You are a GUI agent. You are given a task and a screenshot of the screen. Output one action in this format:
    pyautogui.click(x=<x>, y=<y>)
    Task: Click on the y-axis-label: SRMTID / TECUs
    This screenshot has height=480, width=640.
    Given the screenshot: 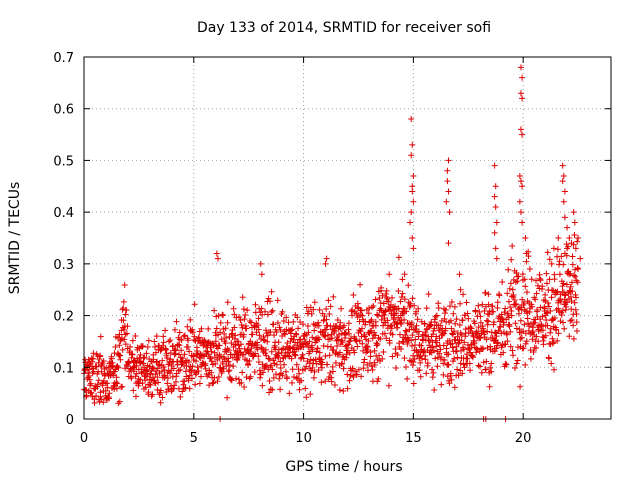 What is the action you would take?
    pyautogui.click(x=15, y=238)
    